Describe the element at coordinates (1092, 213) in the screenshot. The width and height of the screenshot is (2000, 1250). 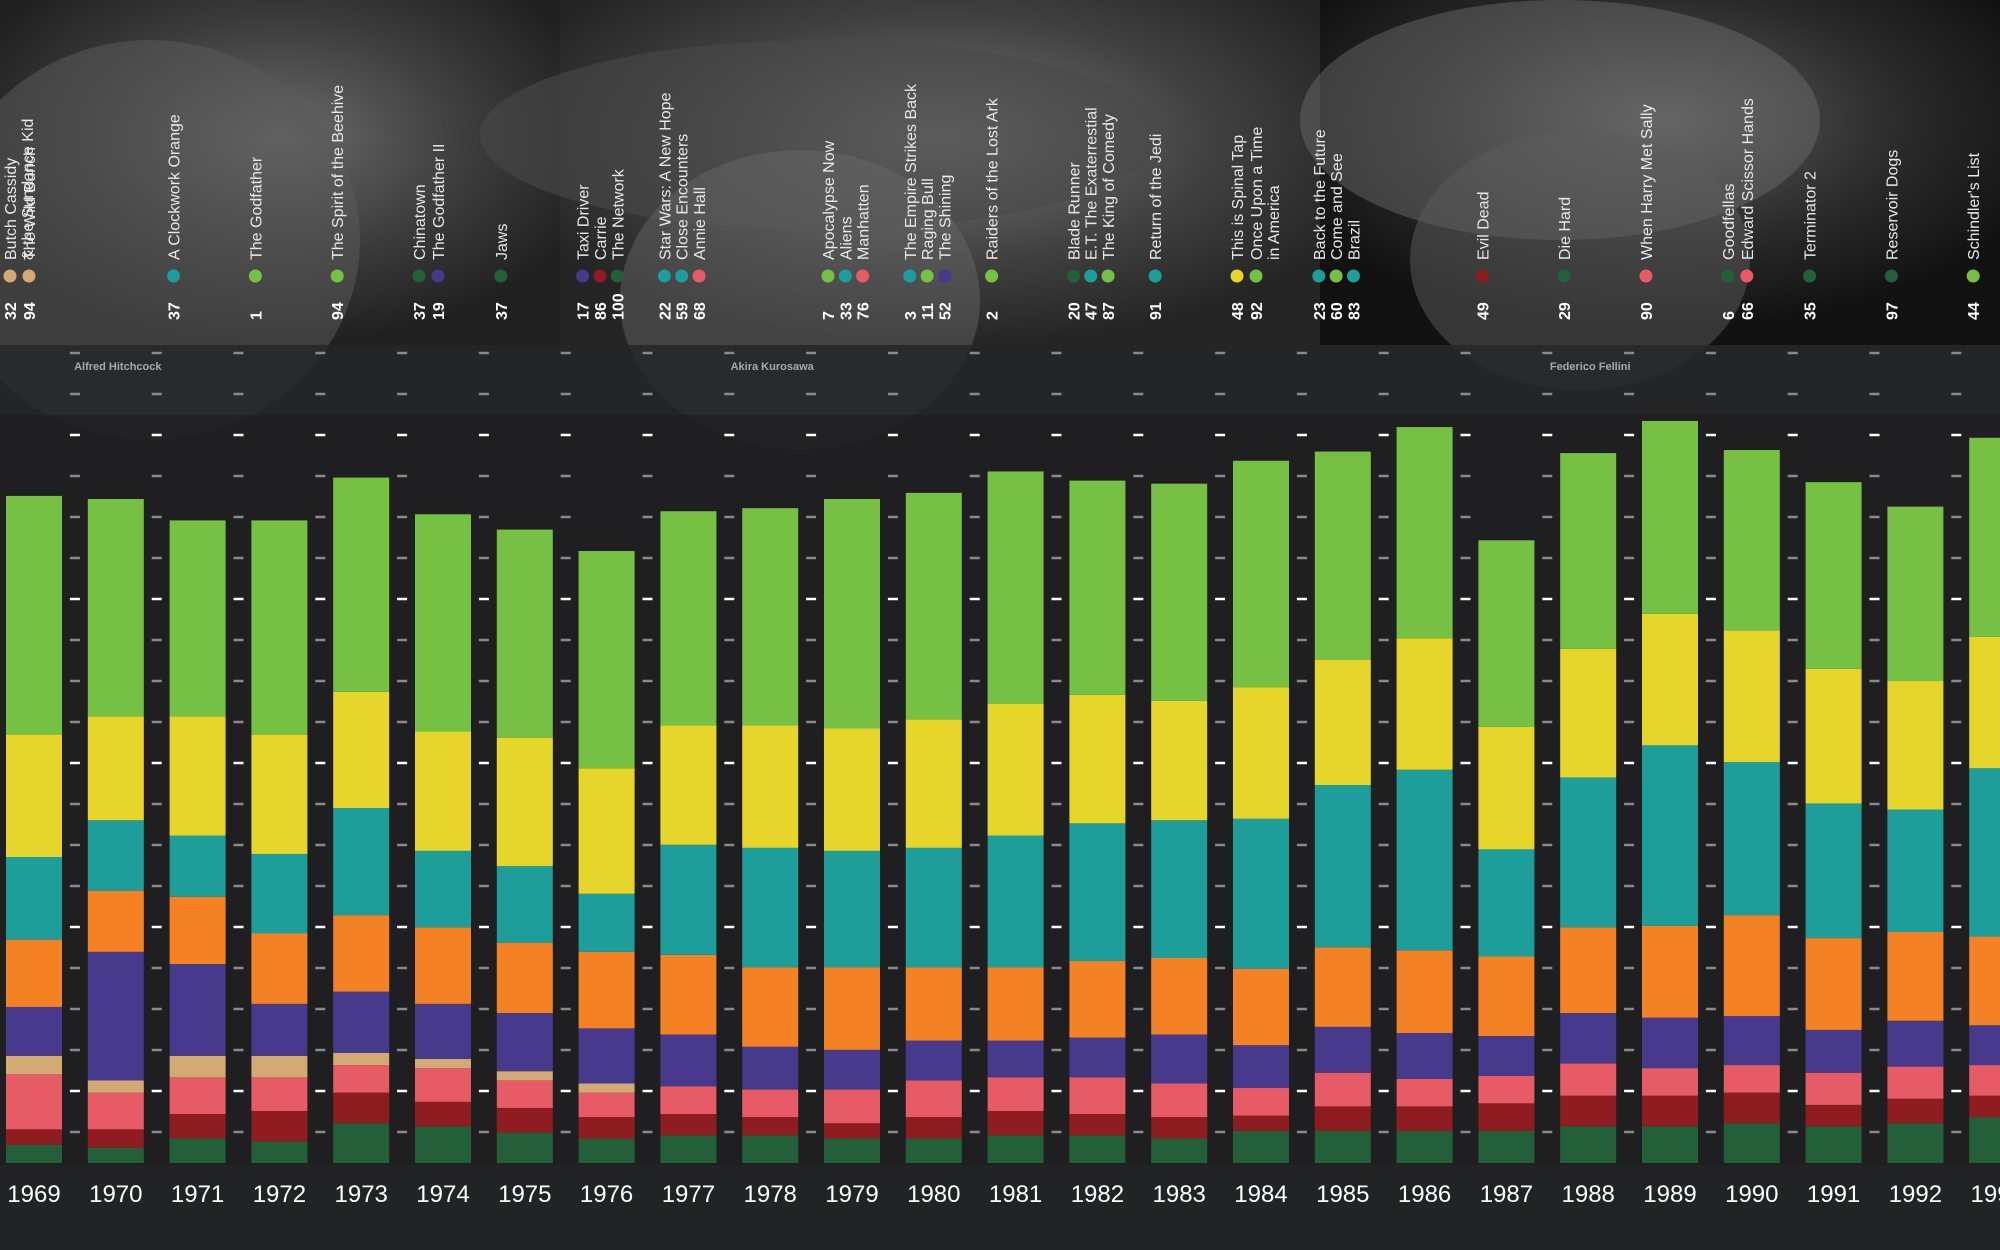
I see `film-annotation: 47 E.T. The Exaterrestial` at that location.